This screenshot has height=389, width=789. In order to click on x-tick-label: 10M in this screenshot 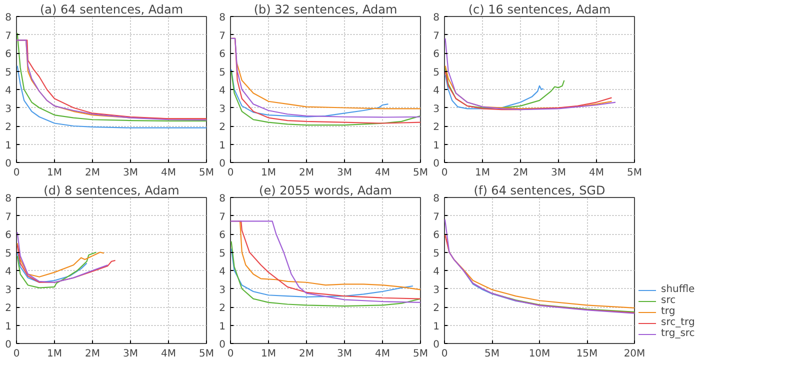, I will do `click(539, 354)`.